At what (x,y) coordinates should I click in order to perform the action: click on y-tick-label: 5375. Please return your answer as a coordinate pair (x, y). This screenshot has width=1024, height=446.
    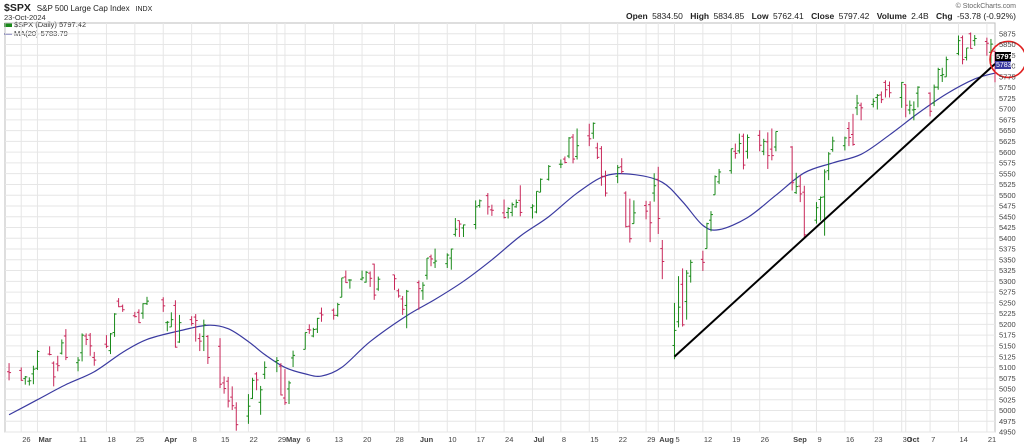
    Looking at the image, I should click on (1007, 249).